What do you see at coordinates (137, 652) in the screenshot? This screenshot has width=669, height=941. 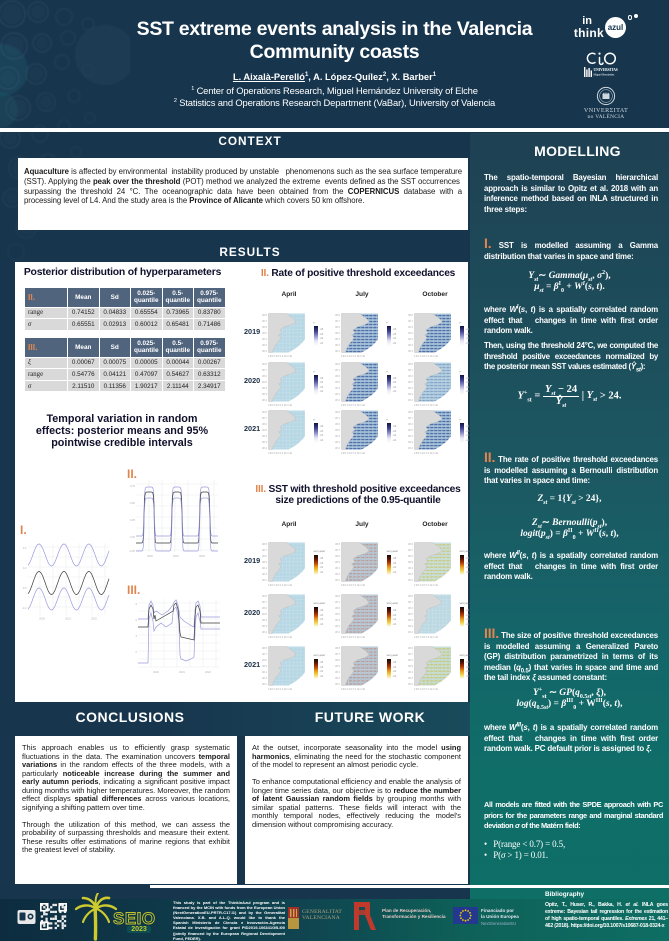 I see `svg-text: 0` at bounding box center [137, 652].